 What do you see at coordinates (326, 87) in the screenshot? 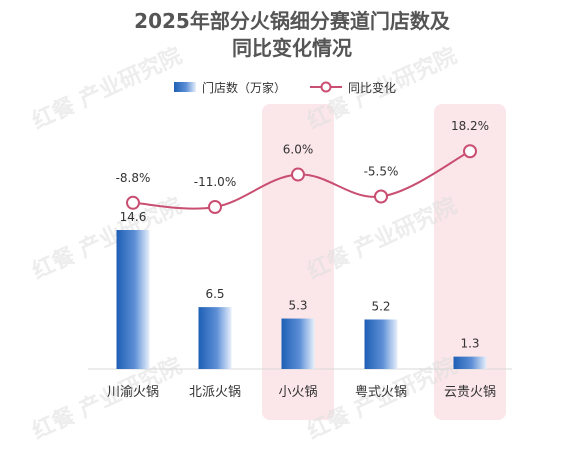
I see `legend-line-marker` at bounding box center [326, 87].